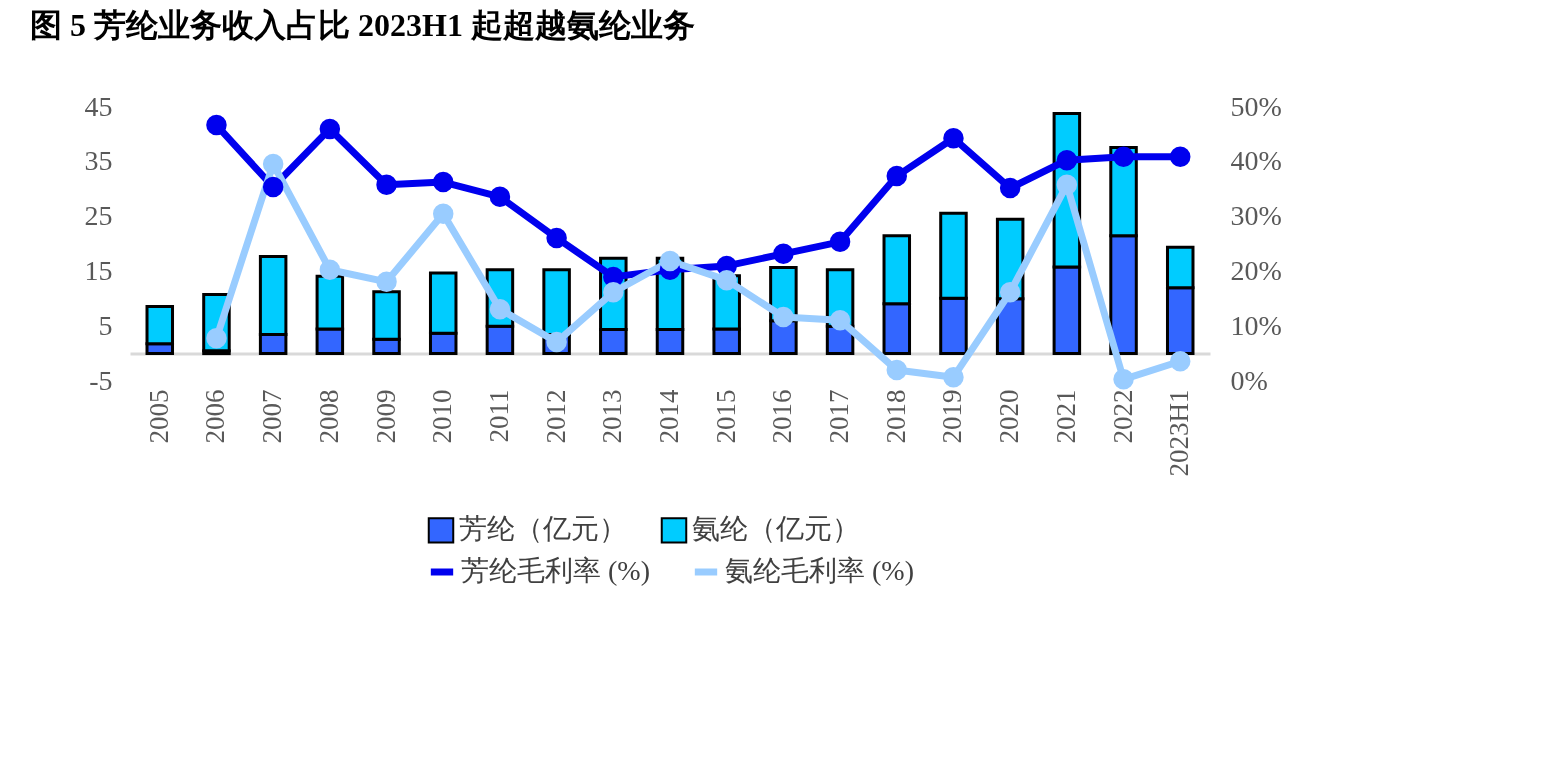 The image size is (1545, 775). What do you see at coordinates (895, 416) in the screenshot?
I see `x-tick-label: 2018` at bounding box center [895, 416].